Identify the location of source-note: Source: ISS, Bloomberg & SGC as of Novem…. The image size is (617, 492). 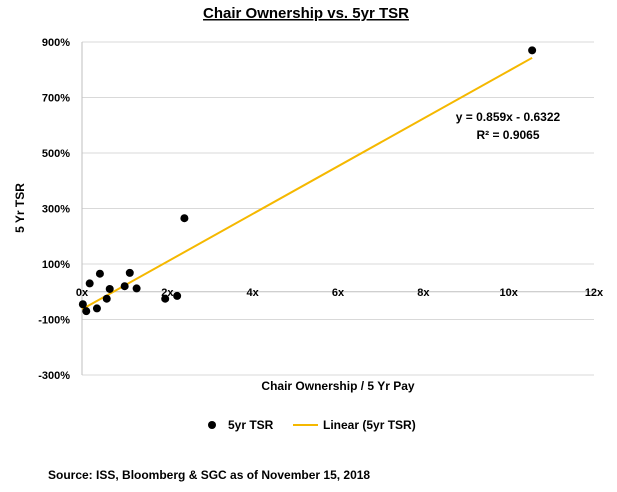
(209, 475).